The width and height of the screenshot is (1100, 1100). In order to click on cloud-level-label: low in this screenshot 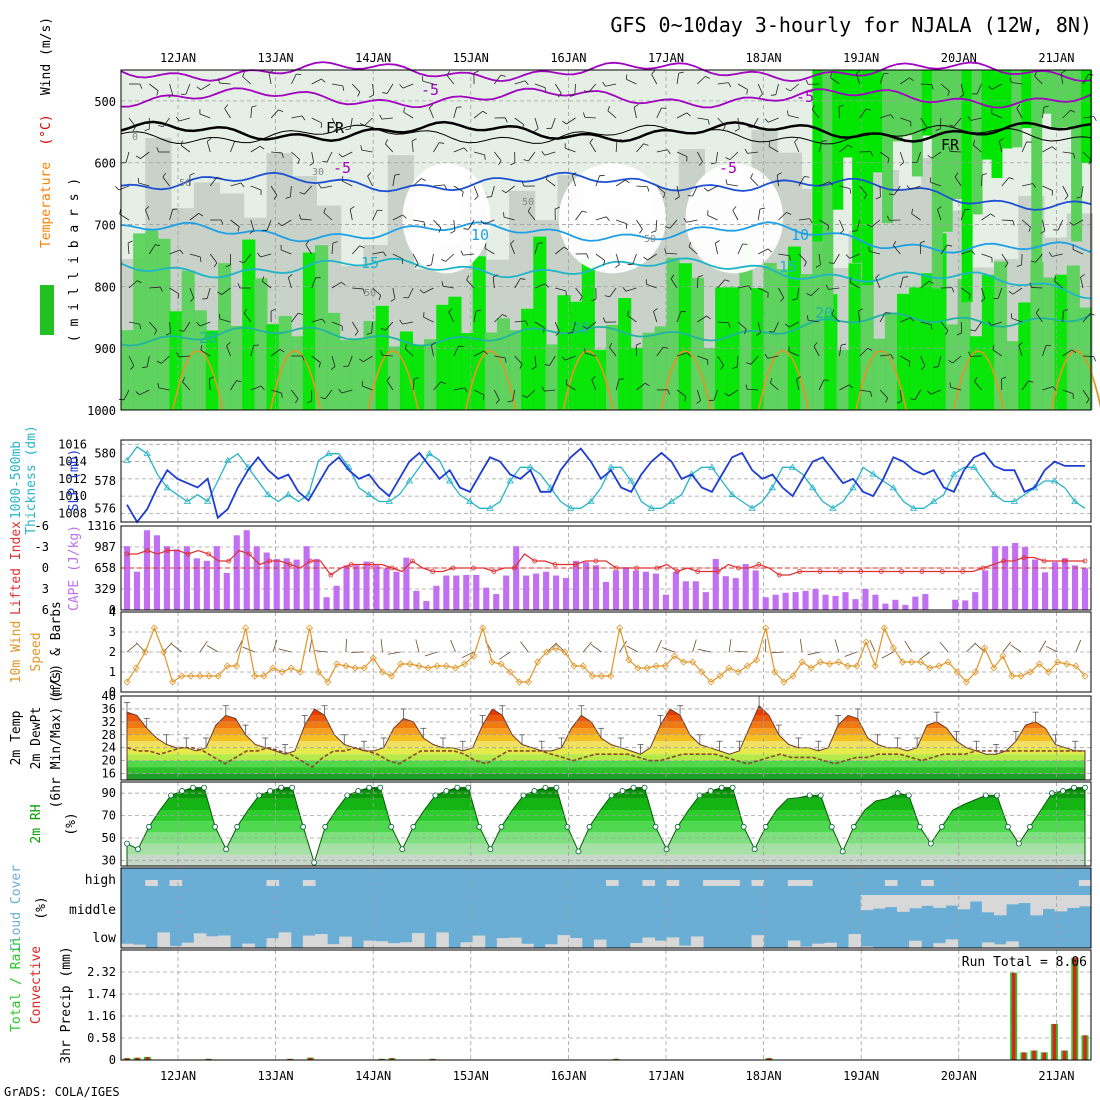, I will do `click(105, 938)`.